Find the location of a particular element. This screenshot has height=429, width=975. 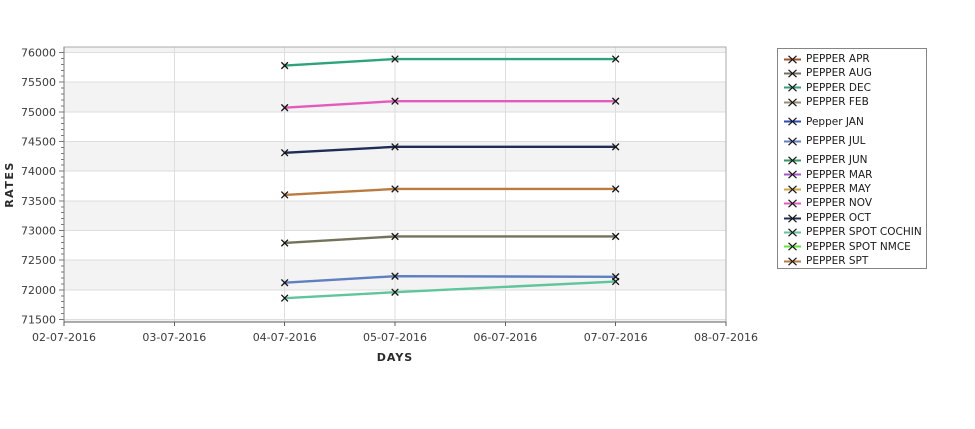

y-tick-label: 74500 is located at coordinates (38, 142).